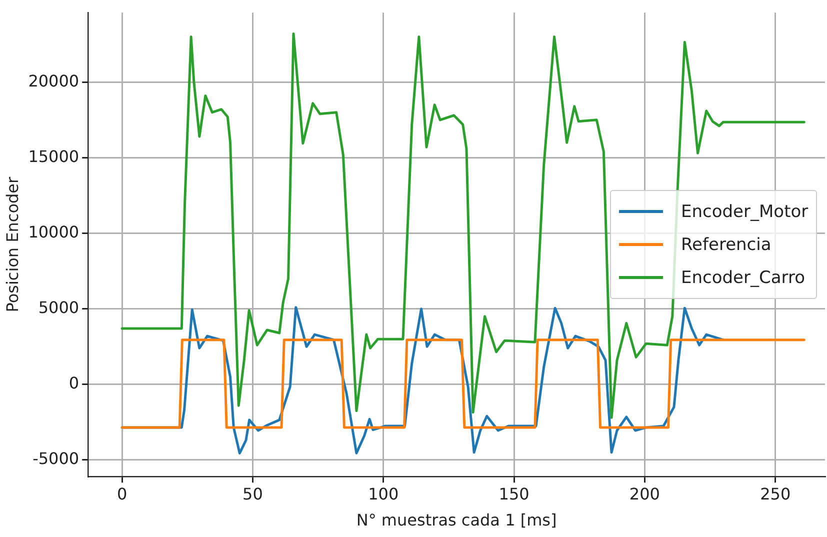 The width and height of the screenshot is (827, 537). Describe the element at coordinates (54, 156) in the screenshot. I see `y-tick-label: 15000` at that location.